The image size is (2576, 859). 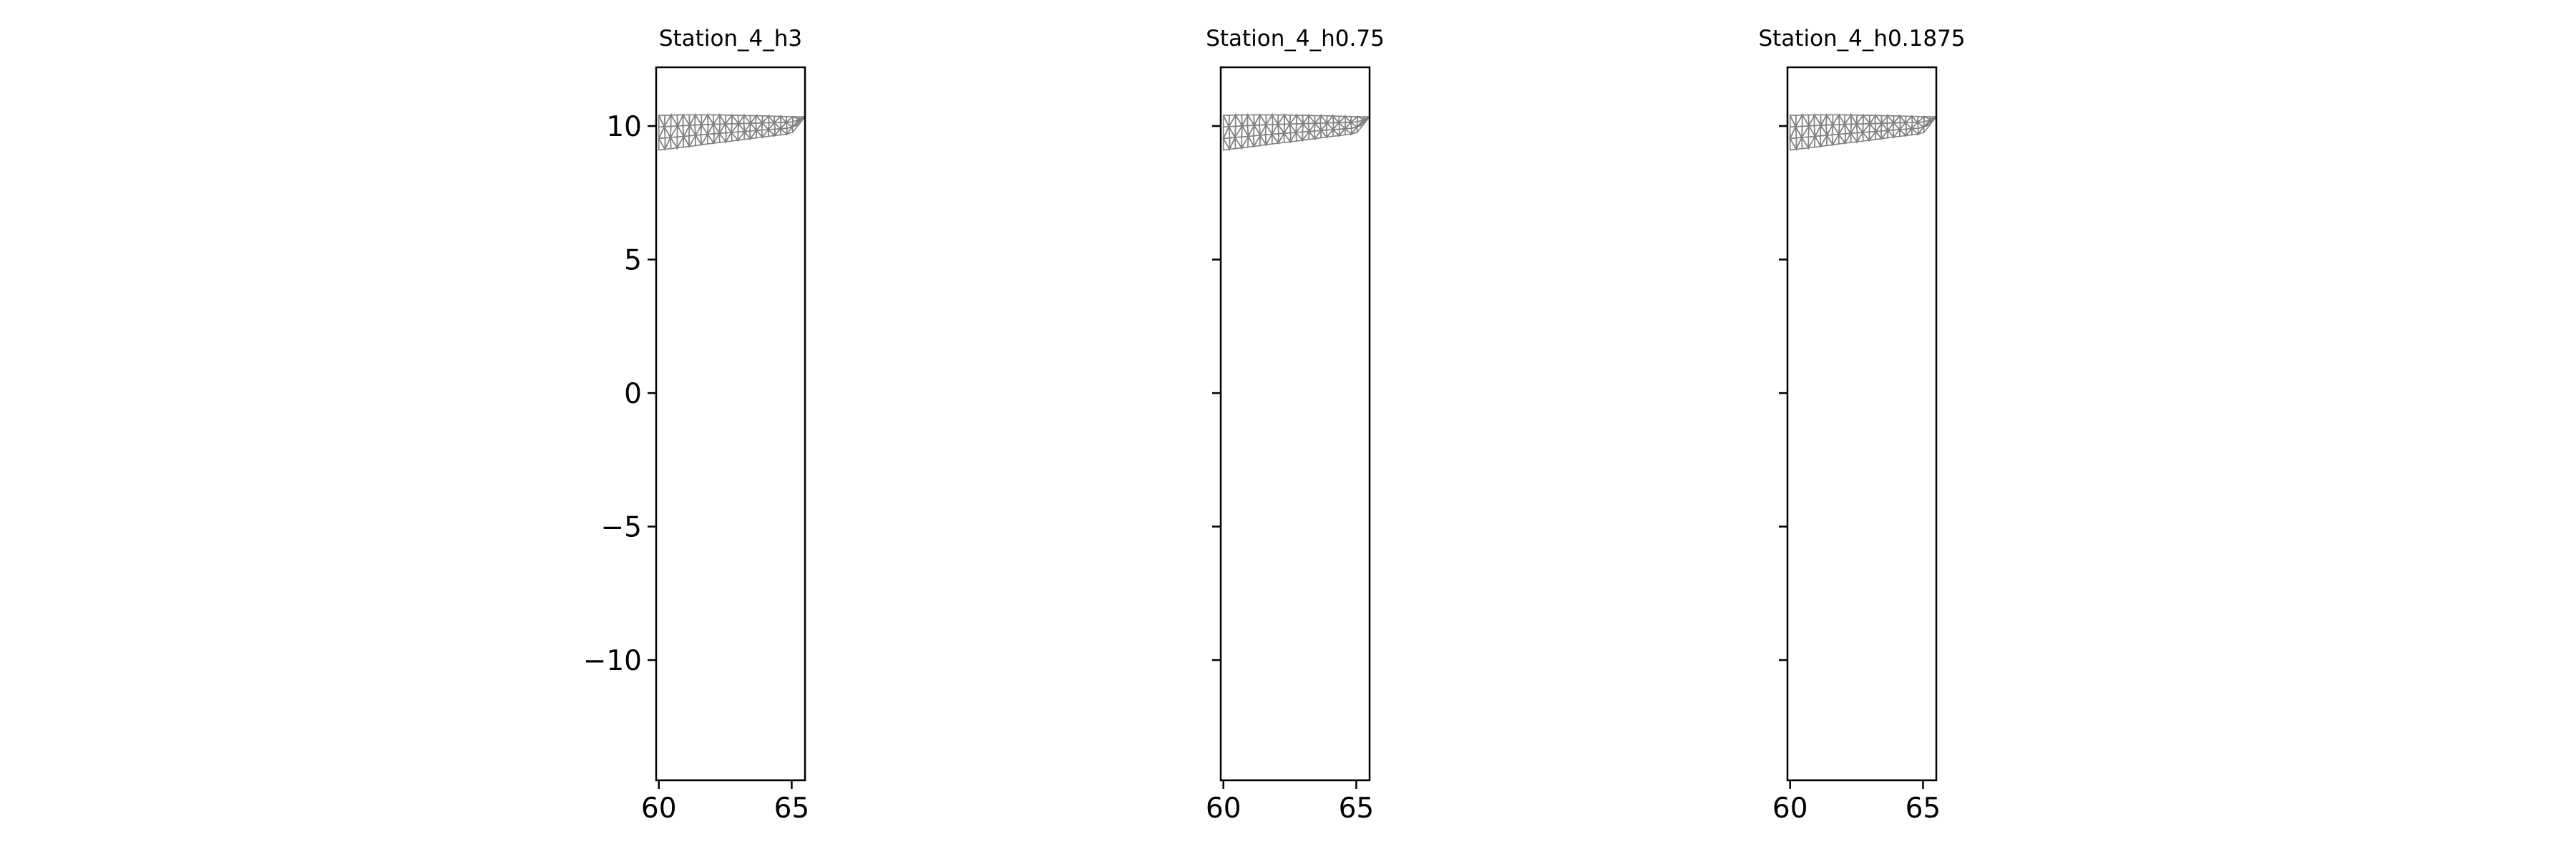 I want to click on y-tick-label: 0, so click(x=633, y=394).